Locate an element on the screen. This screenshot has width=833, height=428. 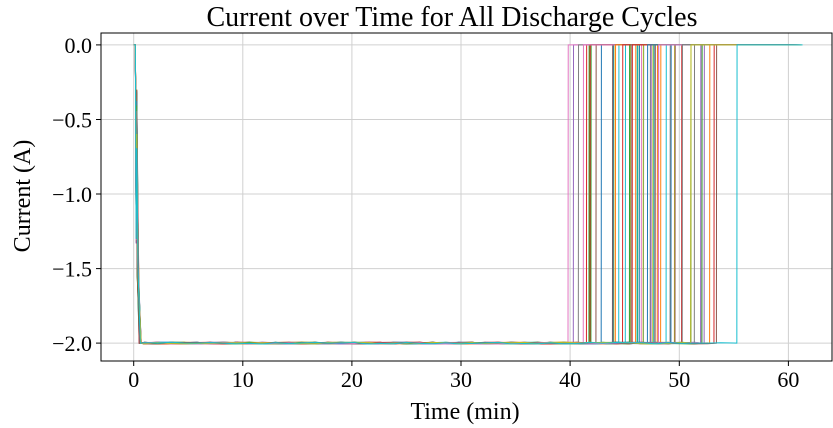
x-tick-label: 0 is located at coordinates (133, 379).